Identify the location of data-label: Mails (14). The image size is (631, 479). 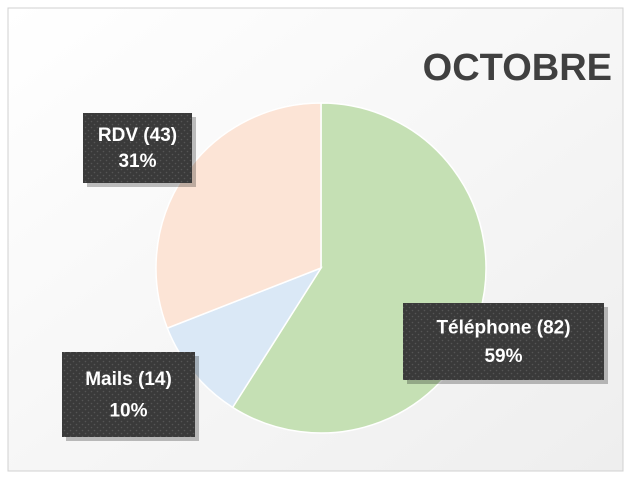
(128, 379).